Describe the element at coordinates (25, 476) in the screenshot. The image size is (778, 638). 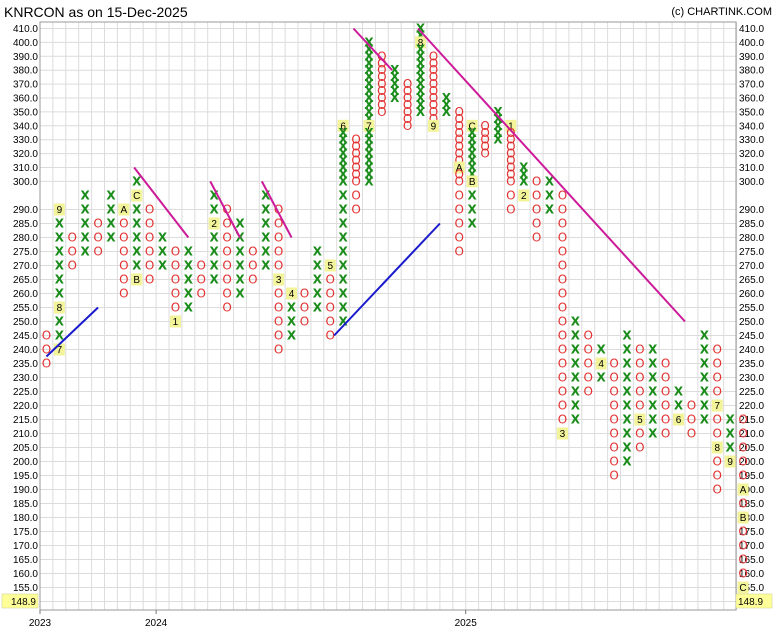
I see `y-tick-label-left: 195.0` at that location.